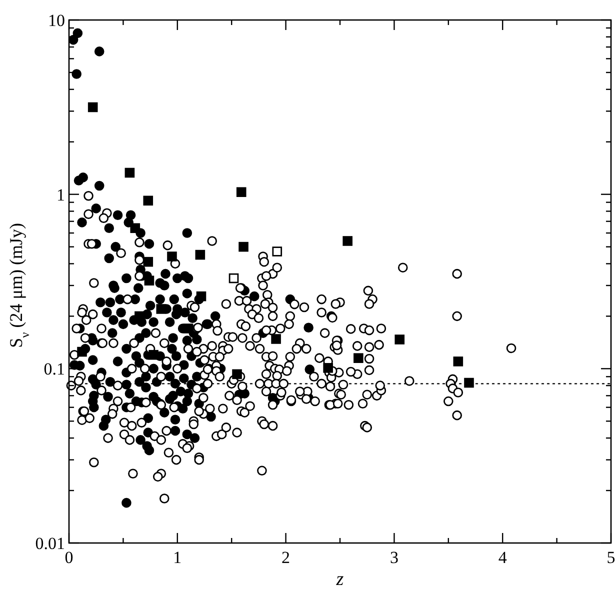  What do you see at coordinates (503, 557) in the screenshot?
I see `x-tick-label: 4` at bounding box center [503, 557].